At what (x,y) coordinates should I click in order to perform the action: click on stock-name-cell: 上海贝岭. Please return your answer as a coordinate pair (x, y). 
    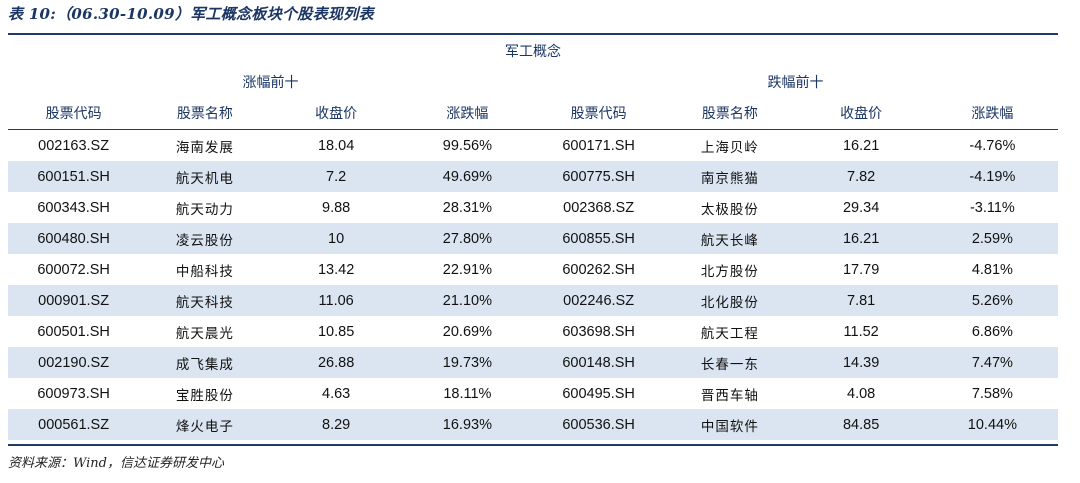
    Looking at the image, I should click on (729, 147).